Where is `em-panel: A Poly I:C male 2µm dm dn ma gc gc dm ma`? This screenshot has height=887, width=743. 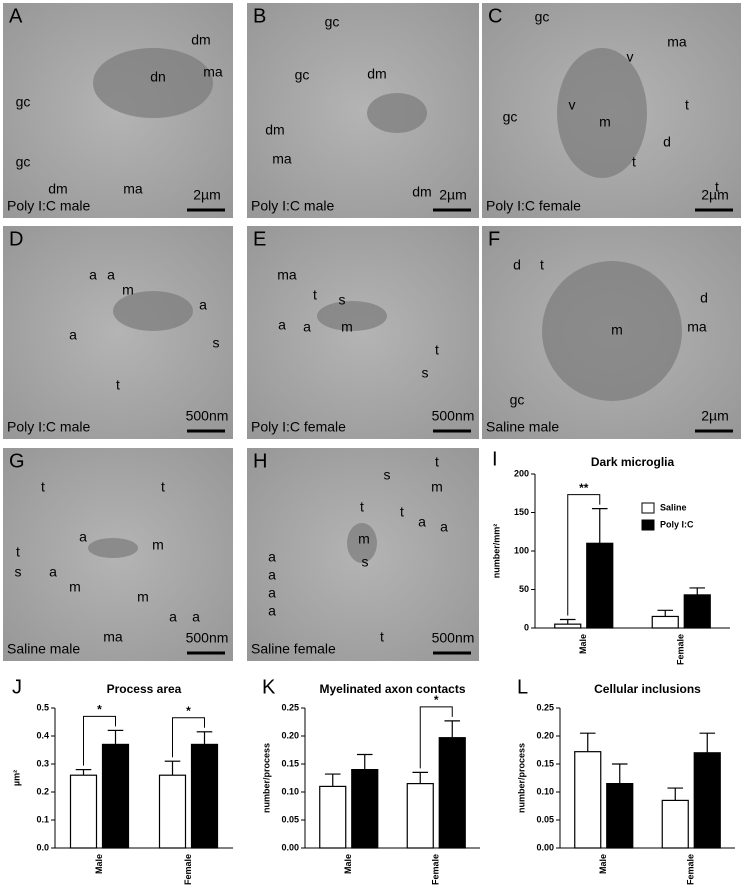
em-panel: A Poly I:C male 2µm dm dn ma gc gc dm ma is located at coordinates (118, 110).